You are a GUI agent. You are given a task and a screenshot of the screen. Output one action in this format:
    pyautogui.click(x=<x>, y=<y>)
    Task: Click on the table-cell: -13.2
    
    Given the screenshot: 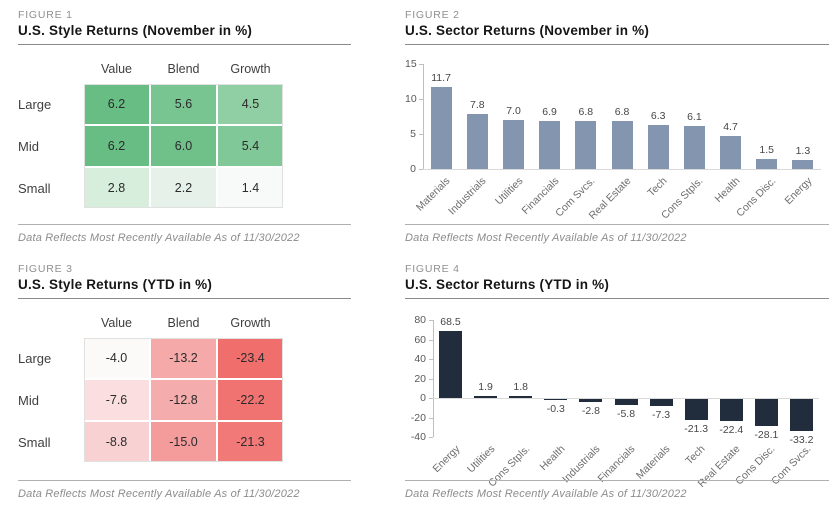 What is the action you would take?
    pyautogui.click(x=183, y=358)
    